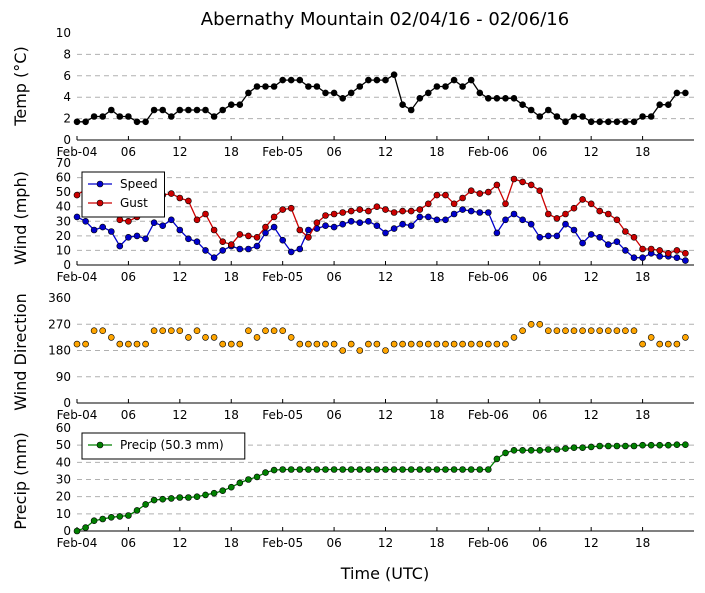 Image resolution: width=705 pixels, height=593 pixels. What do you see at coordinates (385, 152) in the screenshot?
I see `x-tick-label: 12` at bounding box center [385, 152].